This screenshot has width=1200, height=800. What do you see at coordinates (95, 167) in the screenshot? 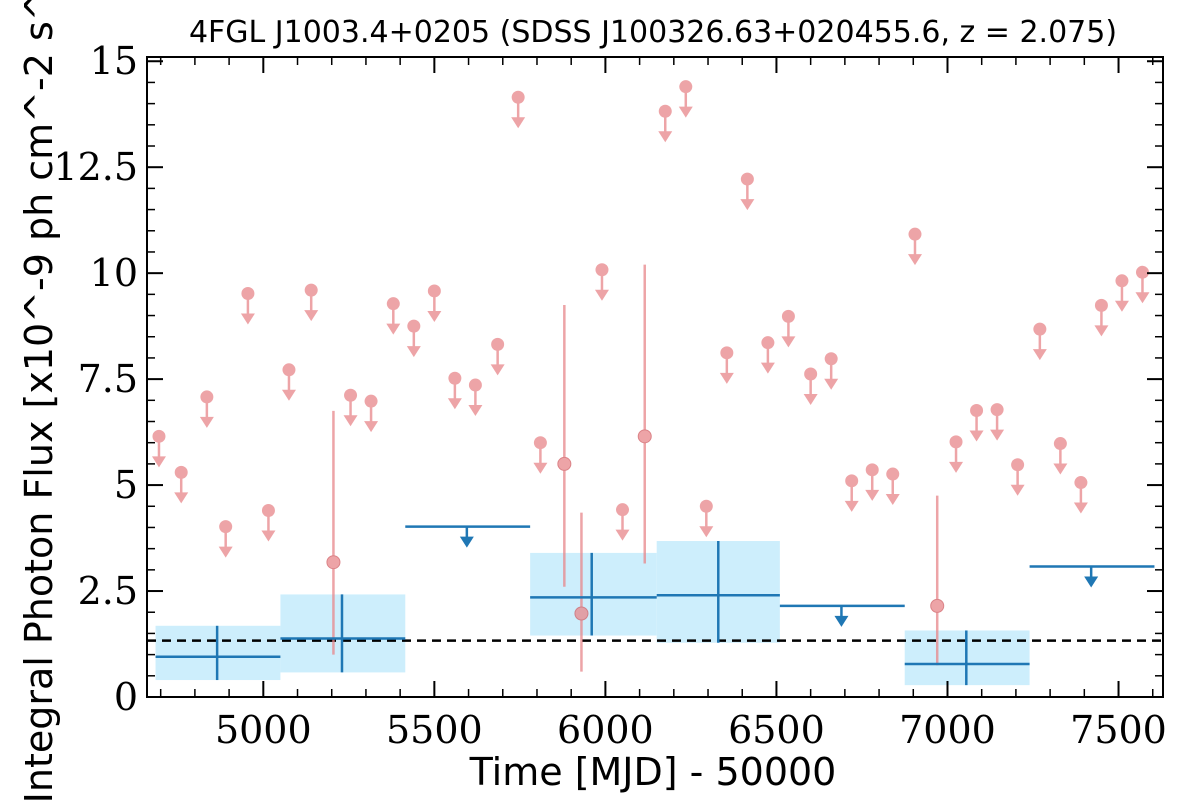
I see `y-tick-label: 12.5` at bounding box center [95, 167].